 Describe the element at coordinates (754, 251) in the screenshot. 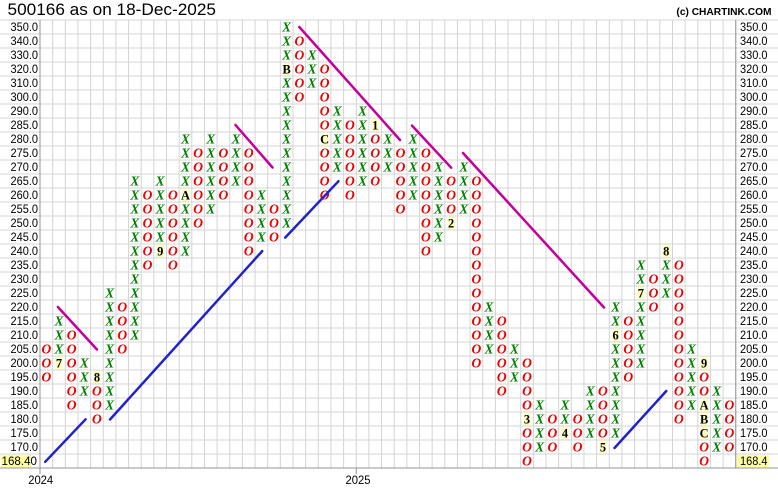

I see `svg-text: 240.0` at that location.